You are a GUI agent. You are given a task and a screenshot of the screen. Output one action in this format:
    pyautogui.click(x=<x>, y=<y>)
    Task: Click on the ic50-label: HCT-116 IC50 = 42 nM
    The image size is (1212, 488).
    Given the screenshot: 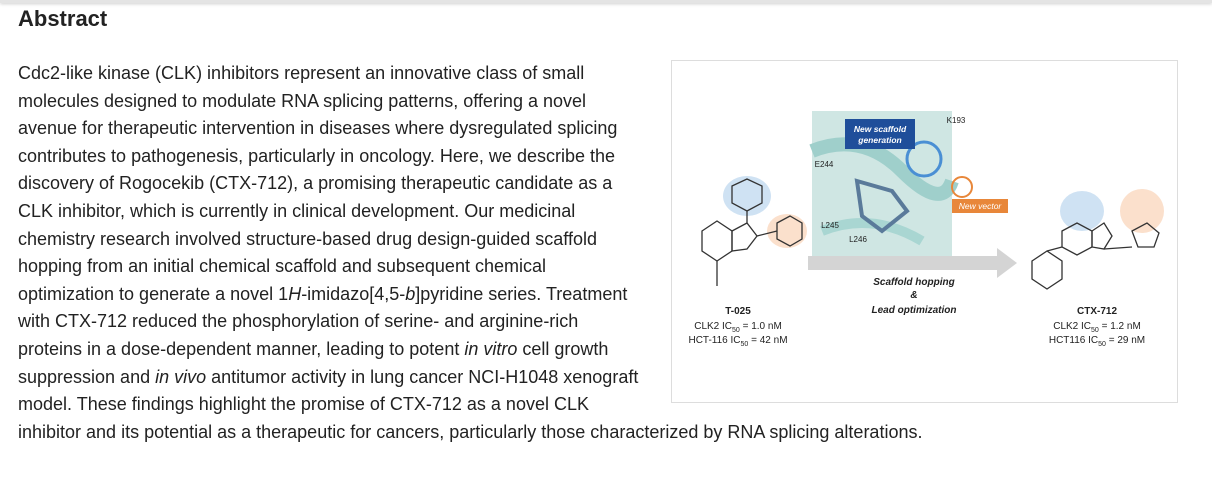 What is the action you would take?
    pyautogui.click(x=737, y=341)
    